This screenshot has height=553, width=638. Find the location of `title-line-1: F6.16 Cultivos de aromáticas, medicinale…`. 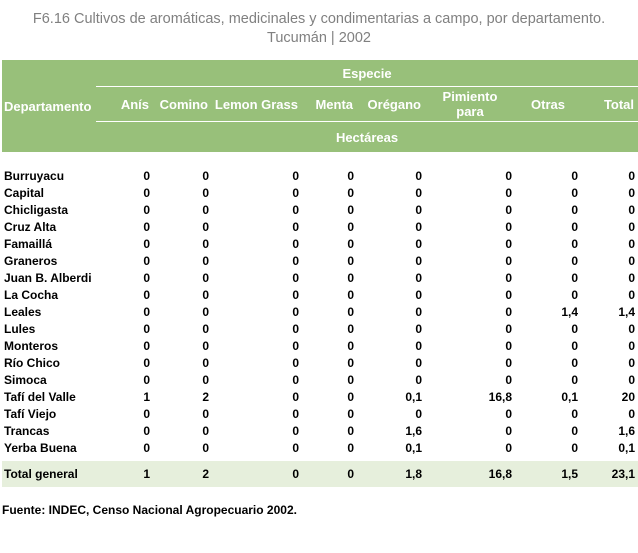

title-line-1: F6.16 Cultivos de aromáticas, medicinale… is located at coordinates (319, 19).